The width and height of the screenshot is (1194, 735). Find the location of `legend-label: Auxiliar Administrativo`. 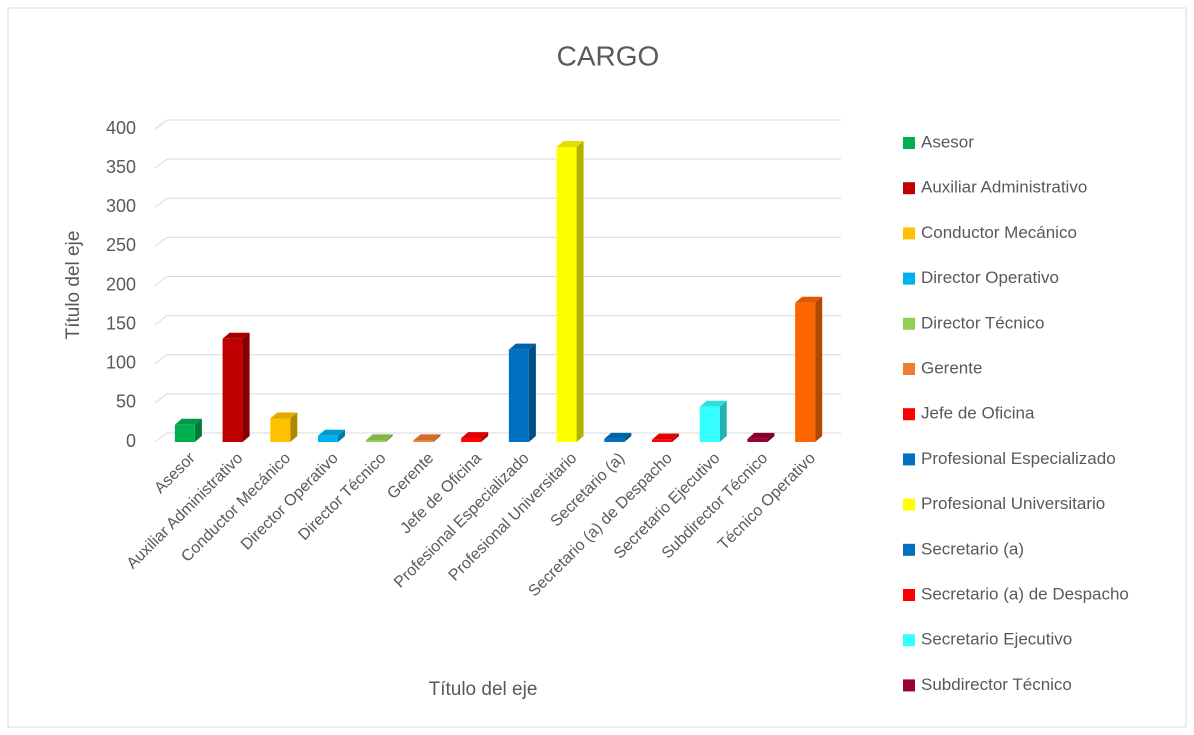

legend-label: Auxiliar Administrativo is located at coordinates (1004, 187).